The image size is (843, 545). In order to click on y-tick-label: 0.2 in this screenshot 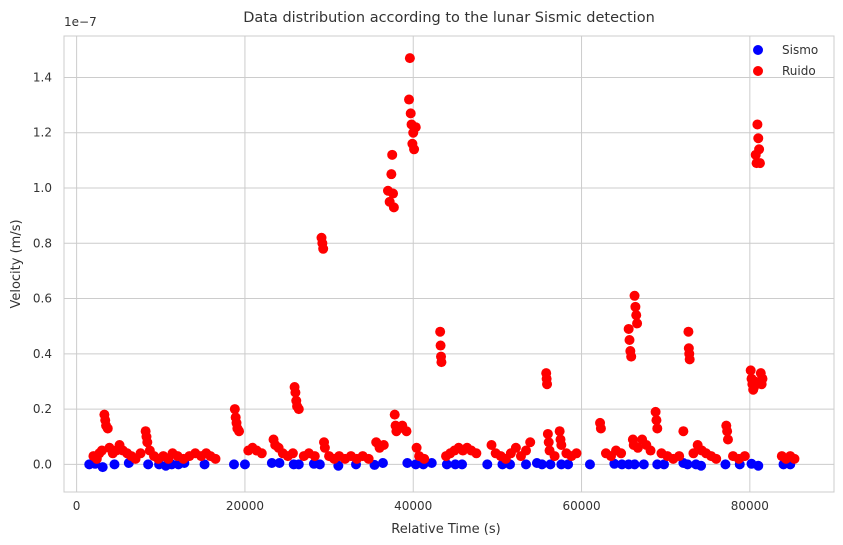, I will do `click(42, 409)`.